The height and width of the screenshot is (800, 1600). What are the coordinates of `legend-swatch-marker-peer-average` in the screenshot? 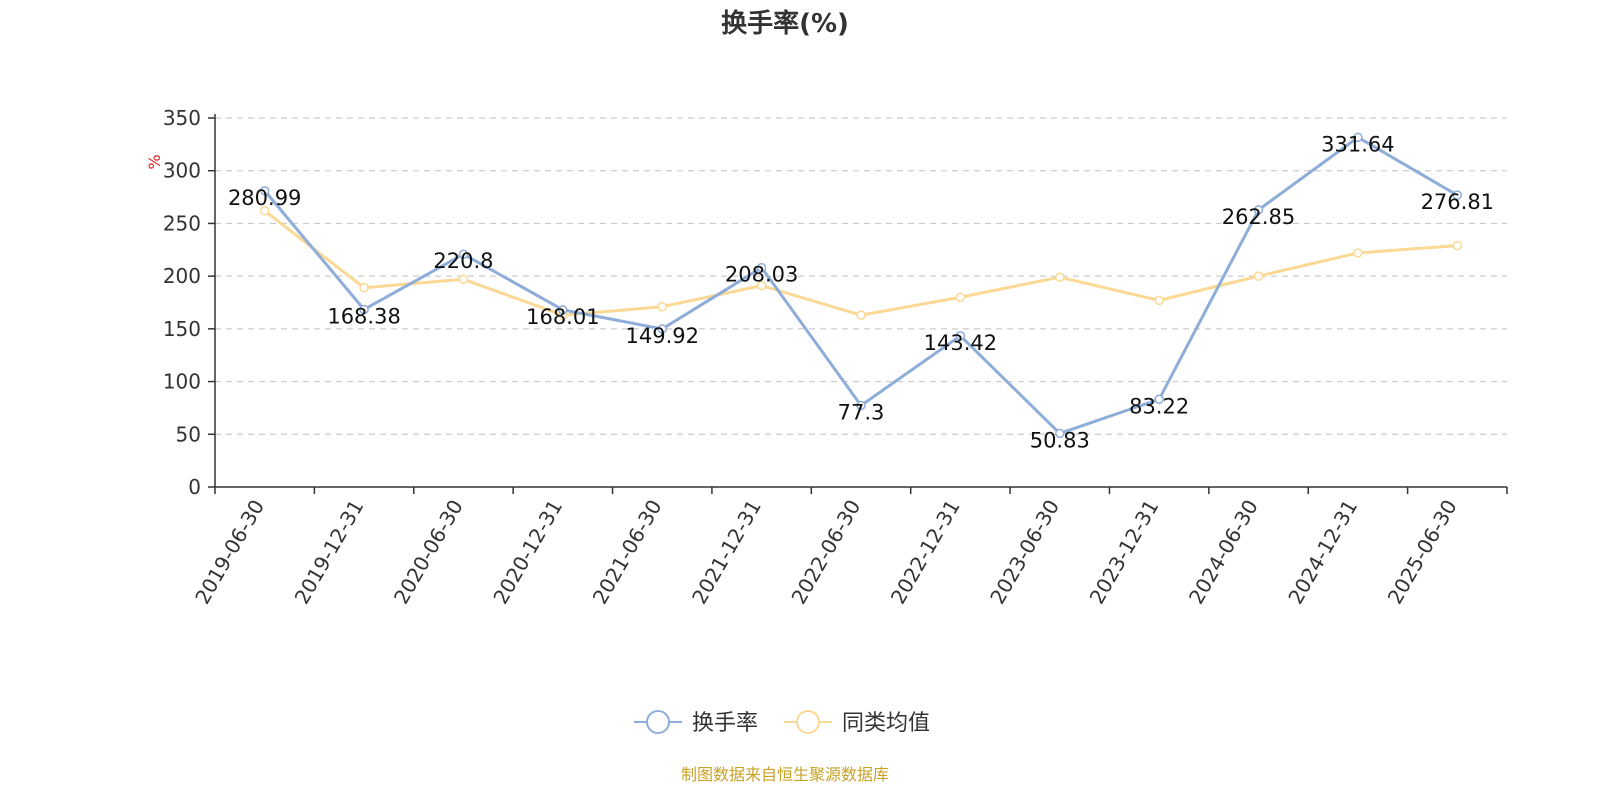 It's located at (808, 722).